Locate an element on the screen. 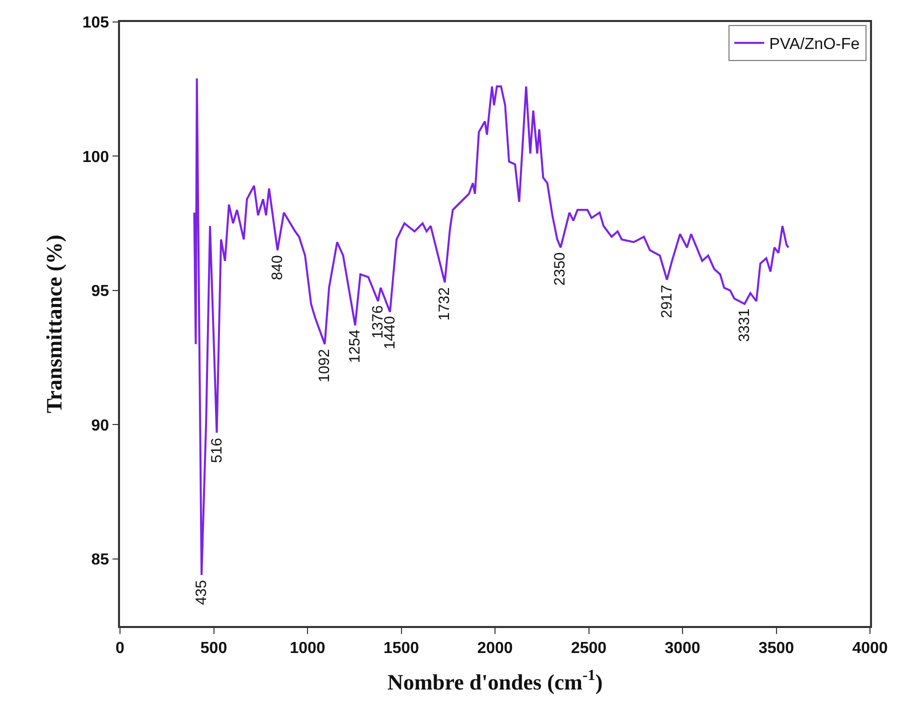 This screenshot has height=728, width=901. y-tick-label: 100 is located at coordinates (96, 157).